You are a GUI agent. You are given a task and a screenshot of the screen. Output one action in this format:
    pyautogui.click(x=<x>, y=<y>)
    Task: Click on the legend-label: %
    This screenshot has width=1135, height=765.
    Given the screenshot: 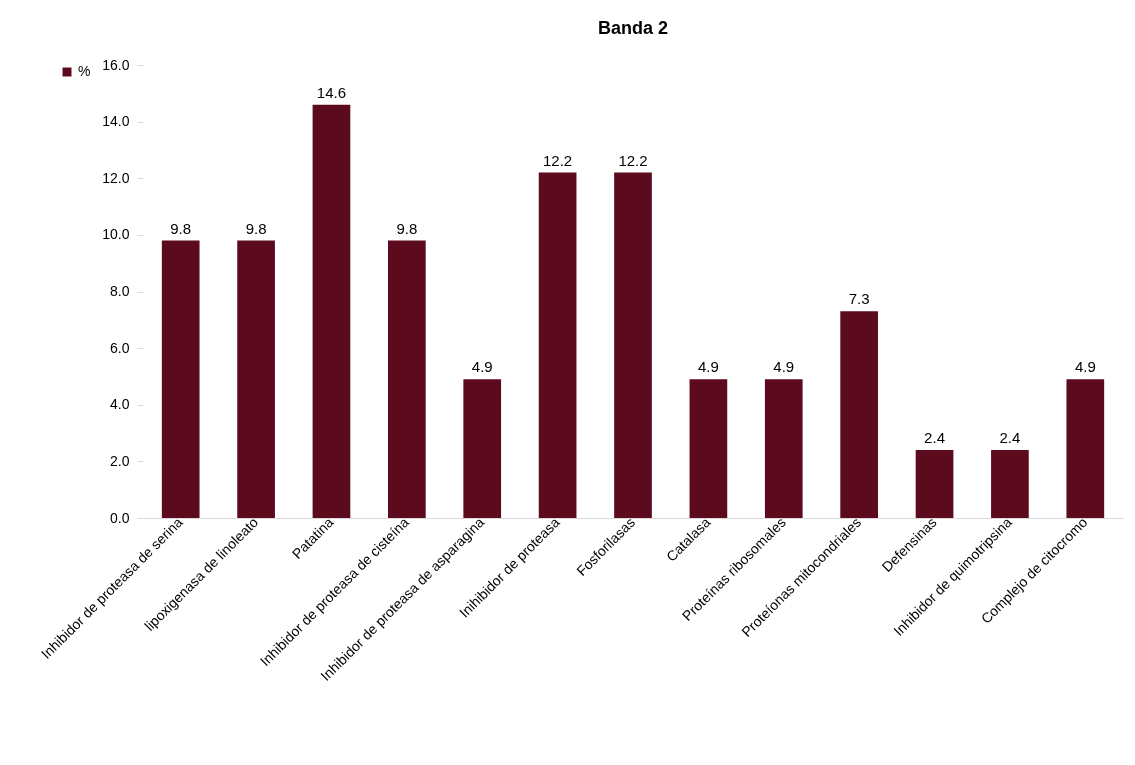 What is the action you would take?
    pyautogui.click(x=84, y=71)
    